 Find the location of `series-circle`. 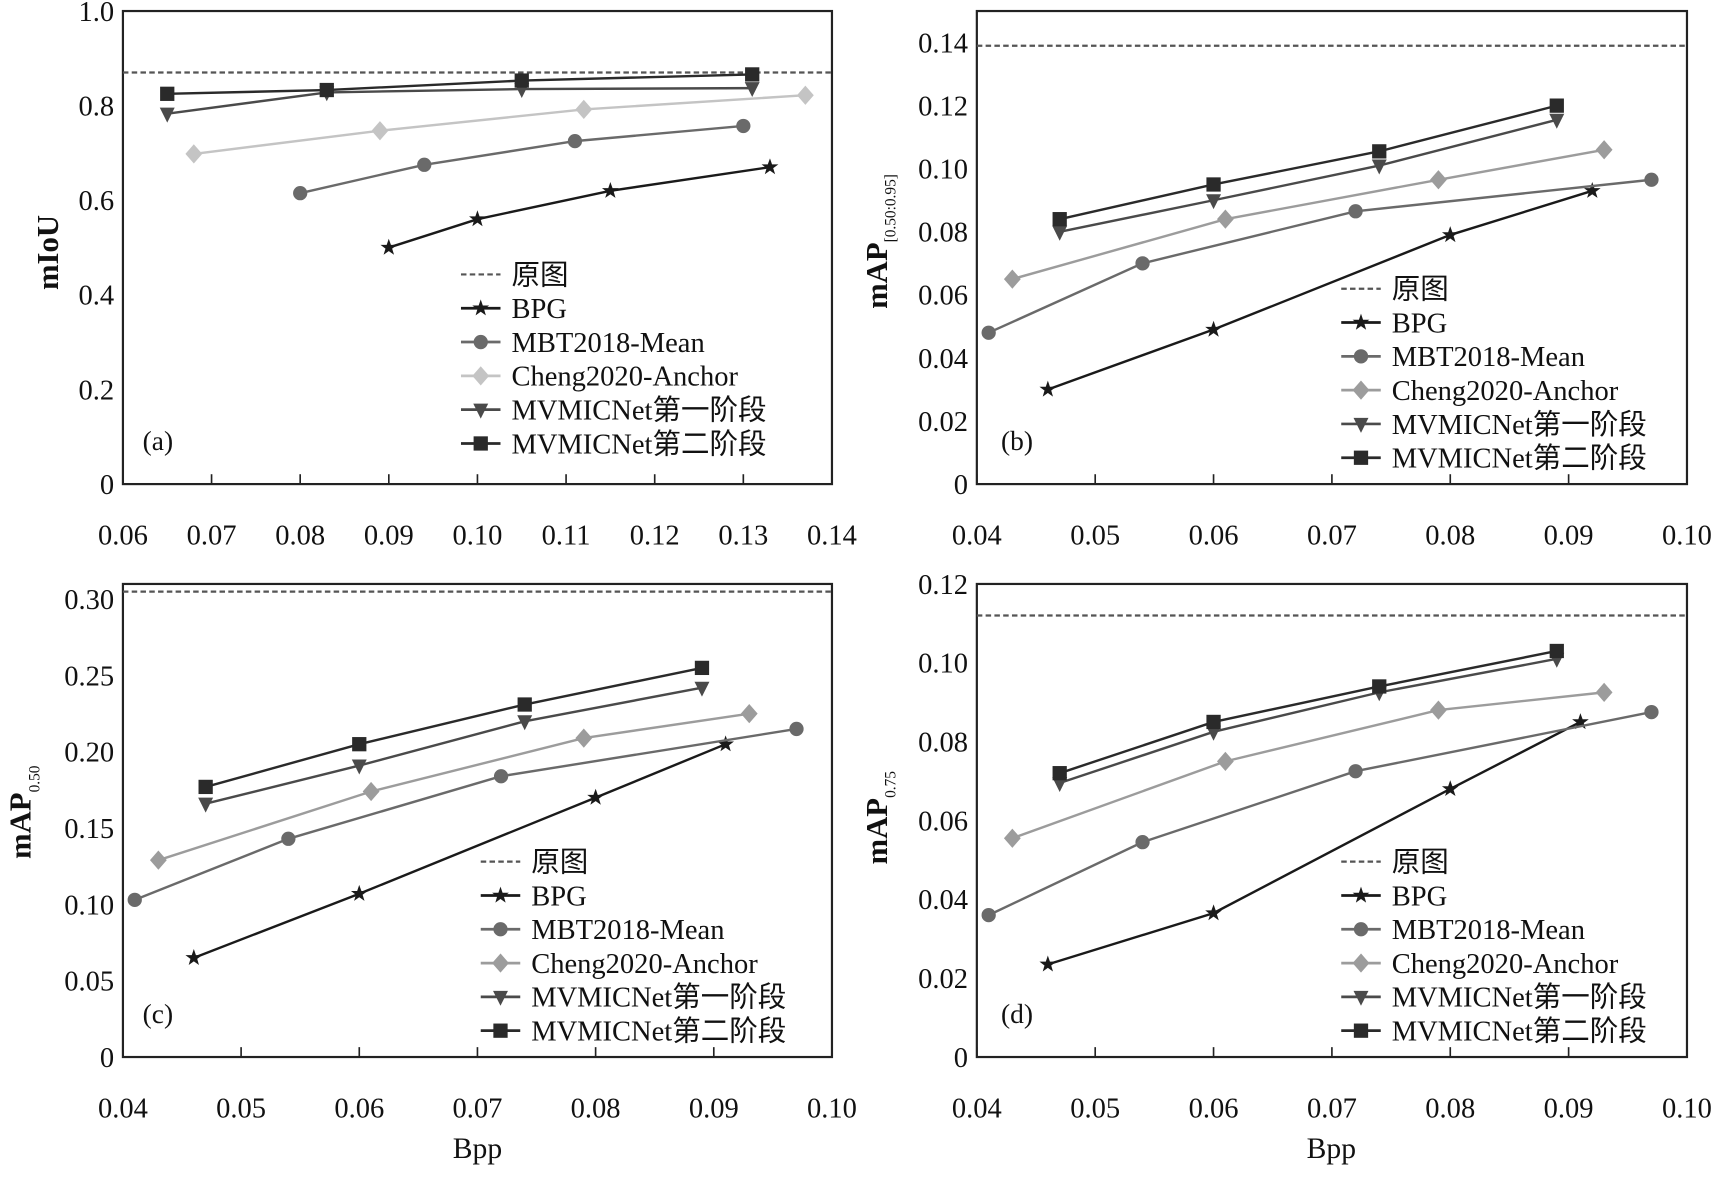

series-circle is located at coordinates (465, 814).